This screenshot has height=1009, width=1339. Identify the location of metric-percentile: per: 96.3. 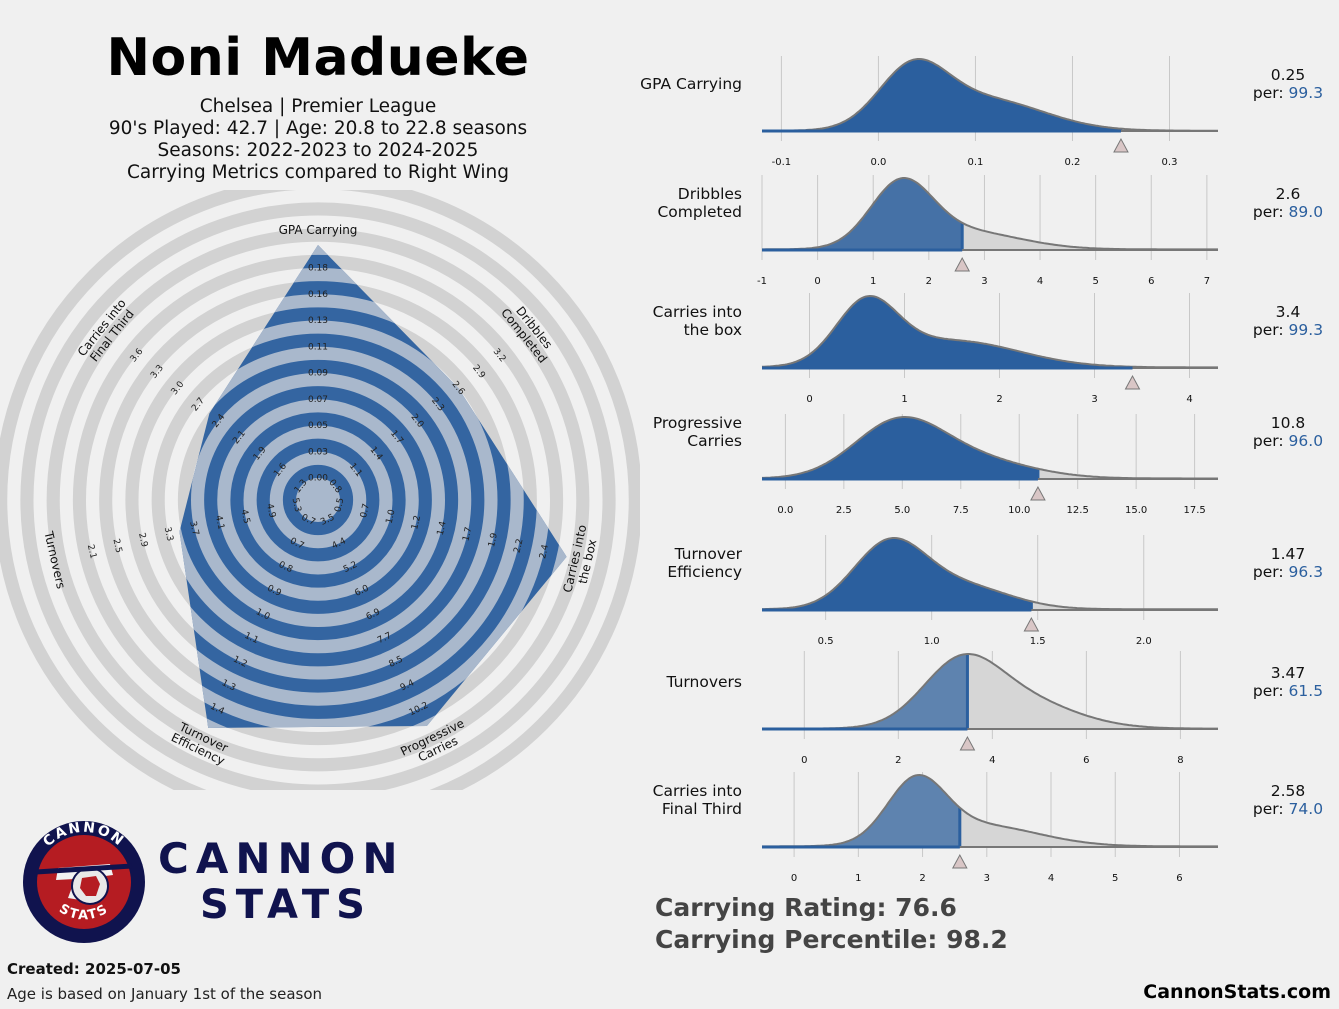
(1288, 572).